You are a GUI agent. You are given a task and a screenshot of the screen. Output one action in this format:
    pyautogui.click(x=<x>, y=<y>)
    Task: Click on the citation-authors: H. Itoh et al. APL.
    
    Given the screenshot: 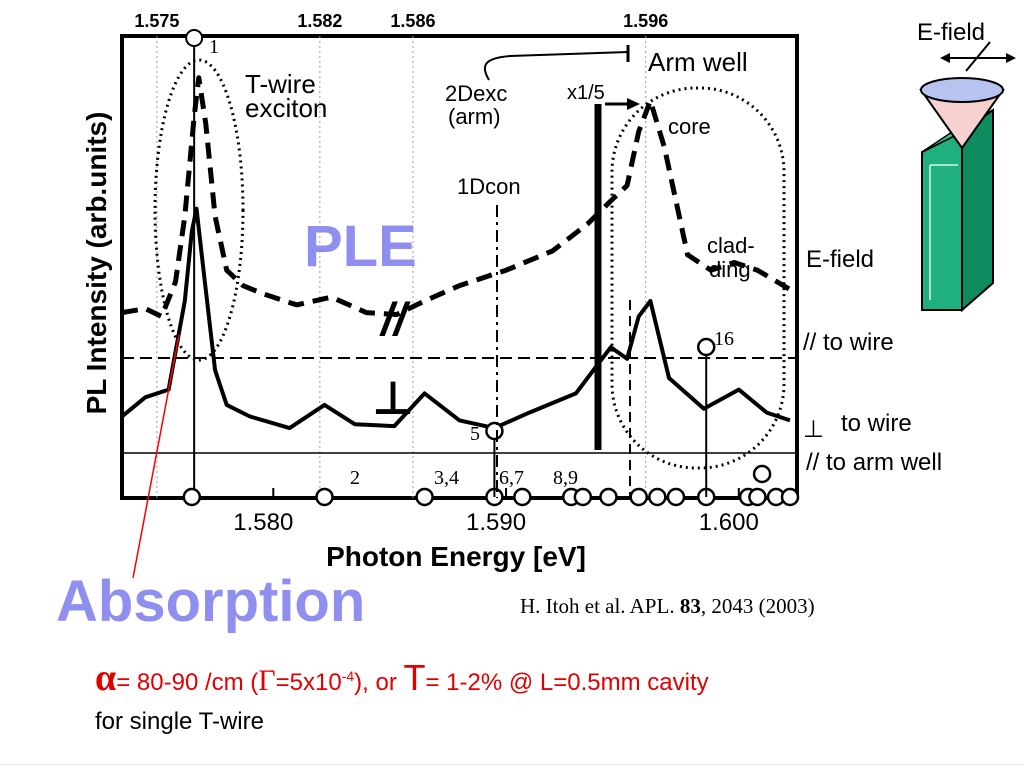 What is the action you would take?
    pyautogui.click(x=600, y=606)
    